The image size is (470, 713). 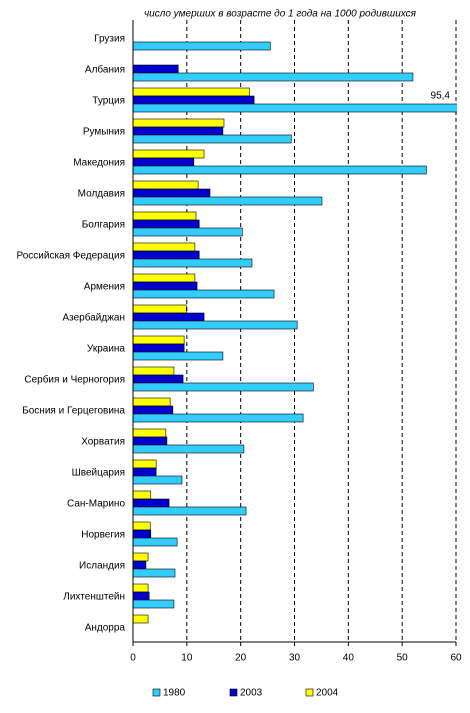 What do you see at coordinates (109, 39) in the screenshot?
I see `y-tick-label: Грузия` at bounding box center [109, 39].